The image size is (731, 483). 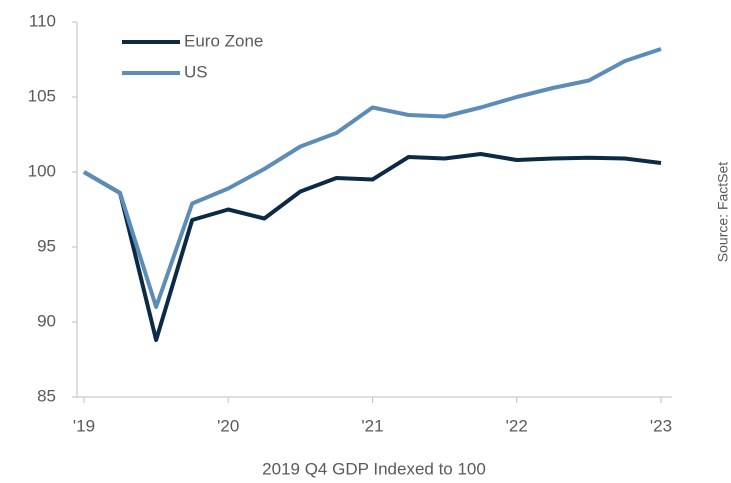 What do you see at coordinates (374, 468) in the screenshot?
I see `x-axis-label: 2019 Q4 GDP Indexed to 100` at bounding box center [374, 468].